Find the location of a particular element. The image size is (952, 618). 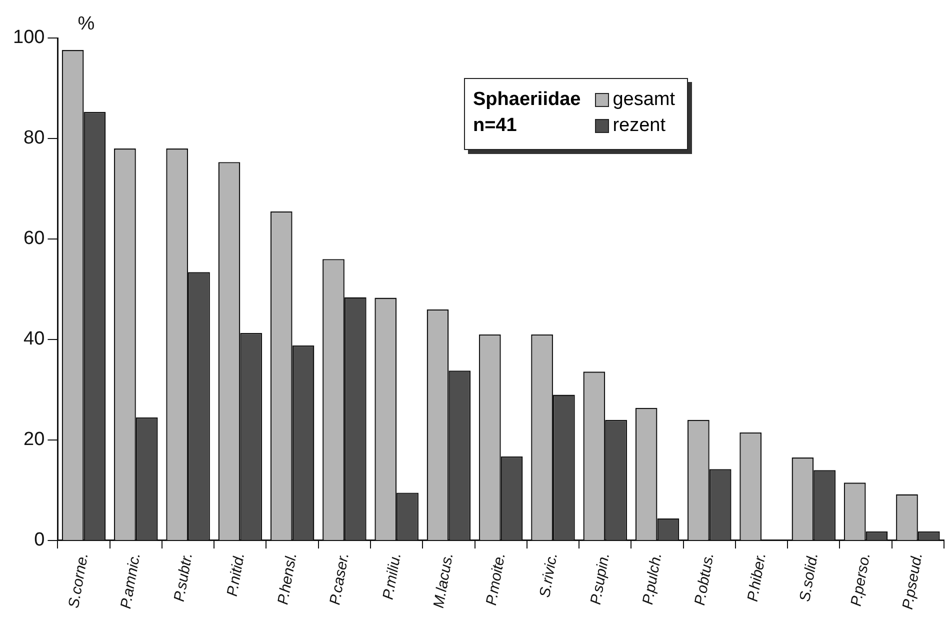

x-tick-label: P.hiber. is located at coordinates (757, 577).